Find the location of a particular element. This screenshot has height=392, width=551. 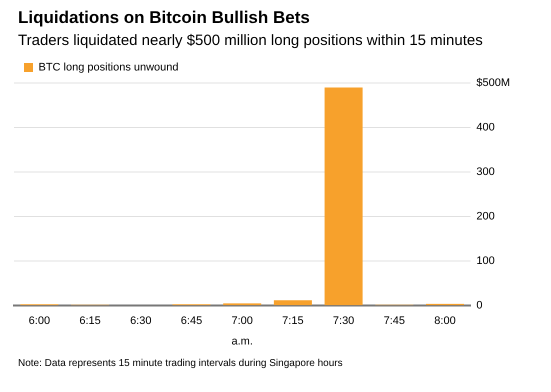

chart-title: Liquidations on Bitcoin Bullish Bets is located at coordinates (164, 18).